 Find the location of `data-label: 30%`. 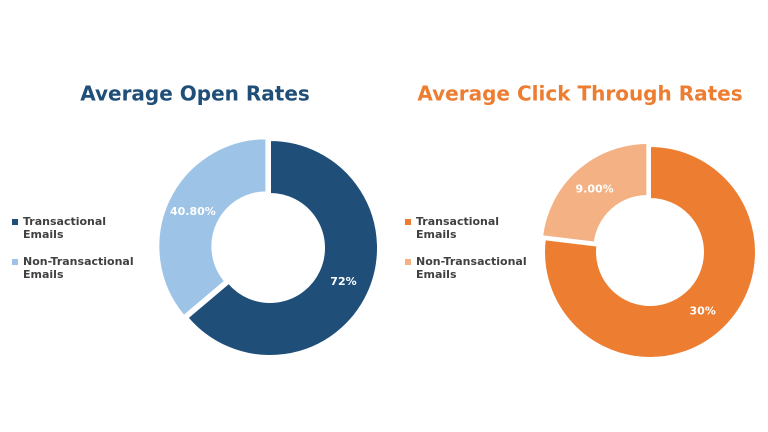

data-label: 30% is located at coordinates (703, 311).